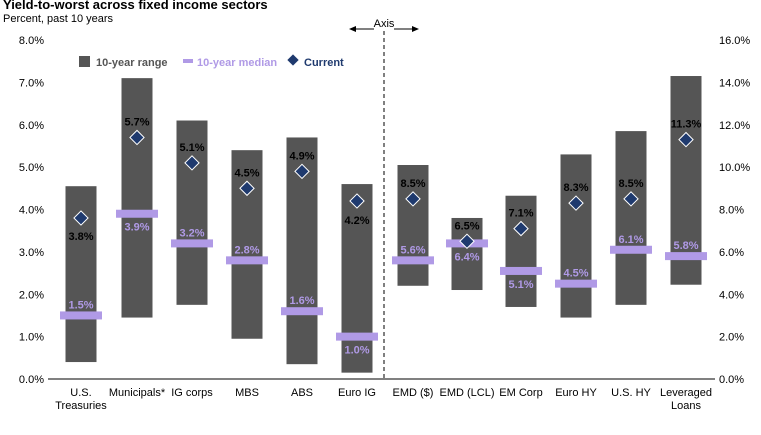  I want to click on category-label: MBS, so click(247, 393).